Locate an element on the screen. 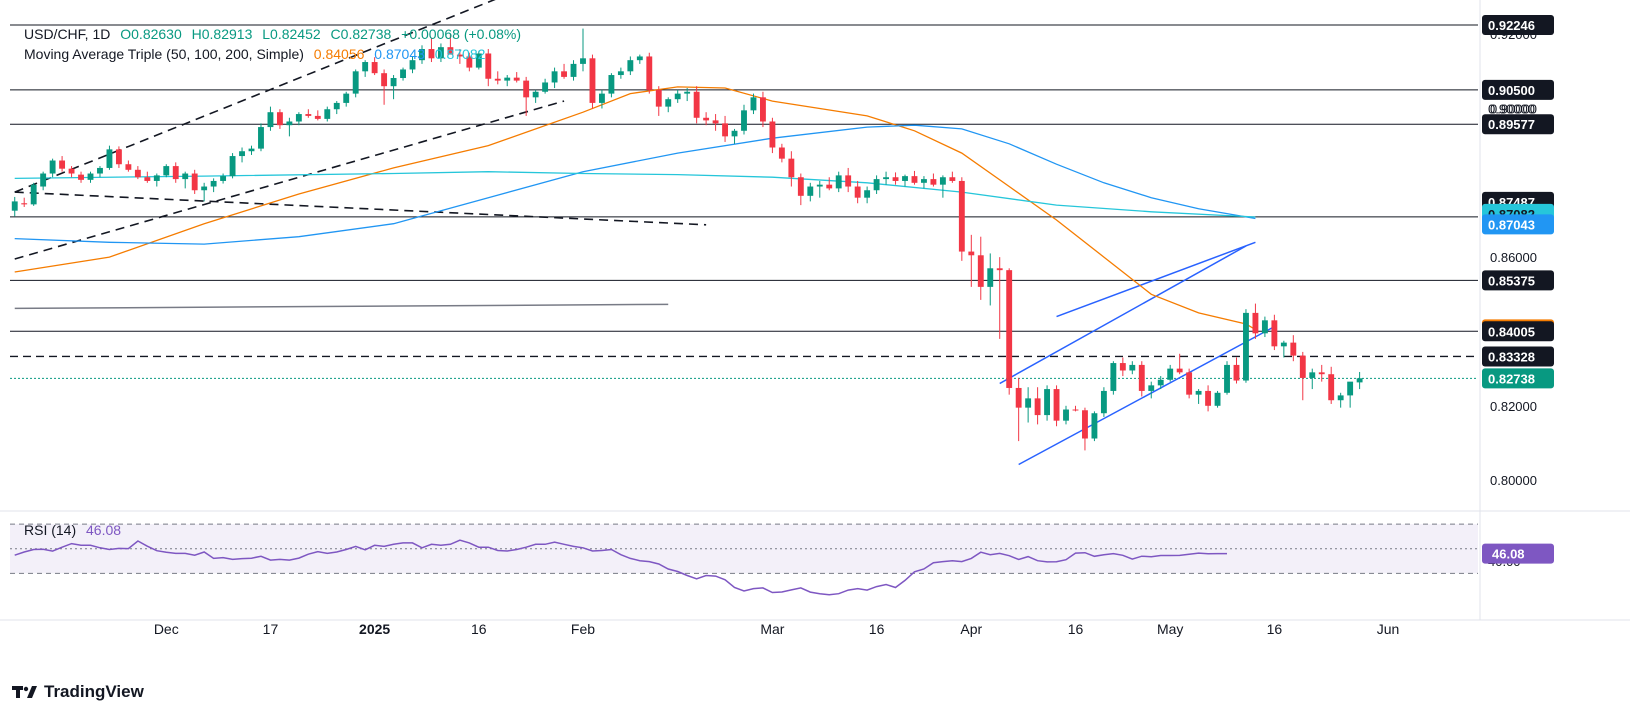 This screenshot has width=1630, height=716. y-tick-label: 0.90000 is located at coordinates (1513, 108).